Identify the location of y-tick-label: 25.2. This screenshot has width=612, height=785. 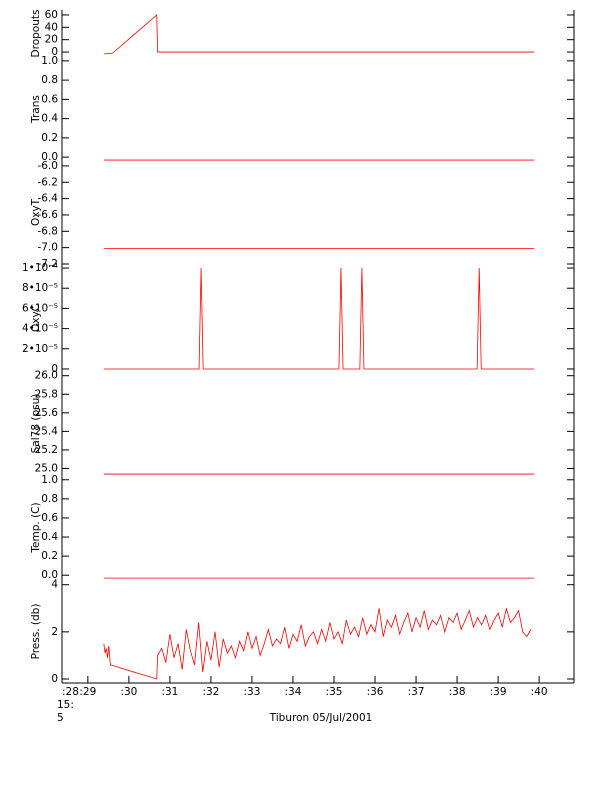
(46, 450).